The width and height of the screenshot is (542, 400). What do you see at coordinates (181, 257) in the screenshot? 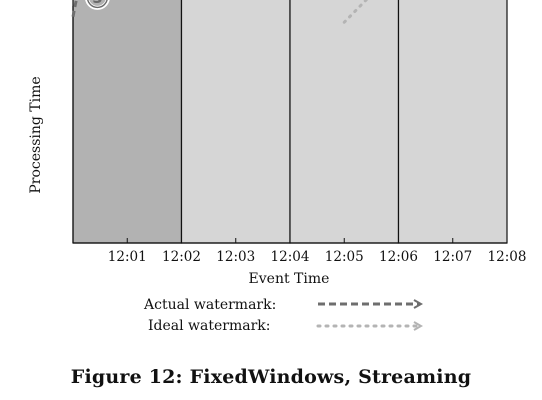
I see `x-tick-label: 12:02` at bounding box center [181, 257].